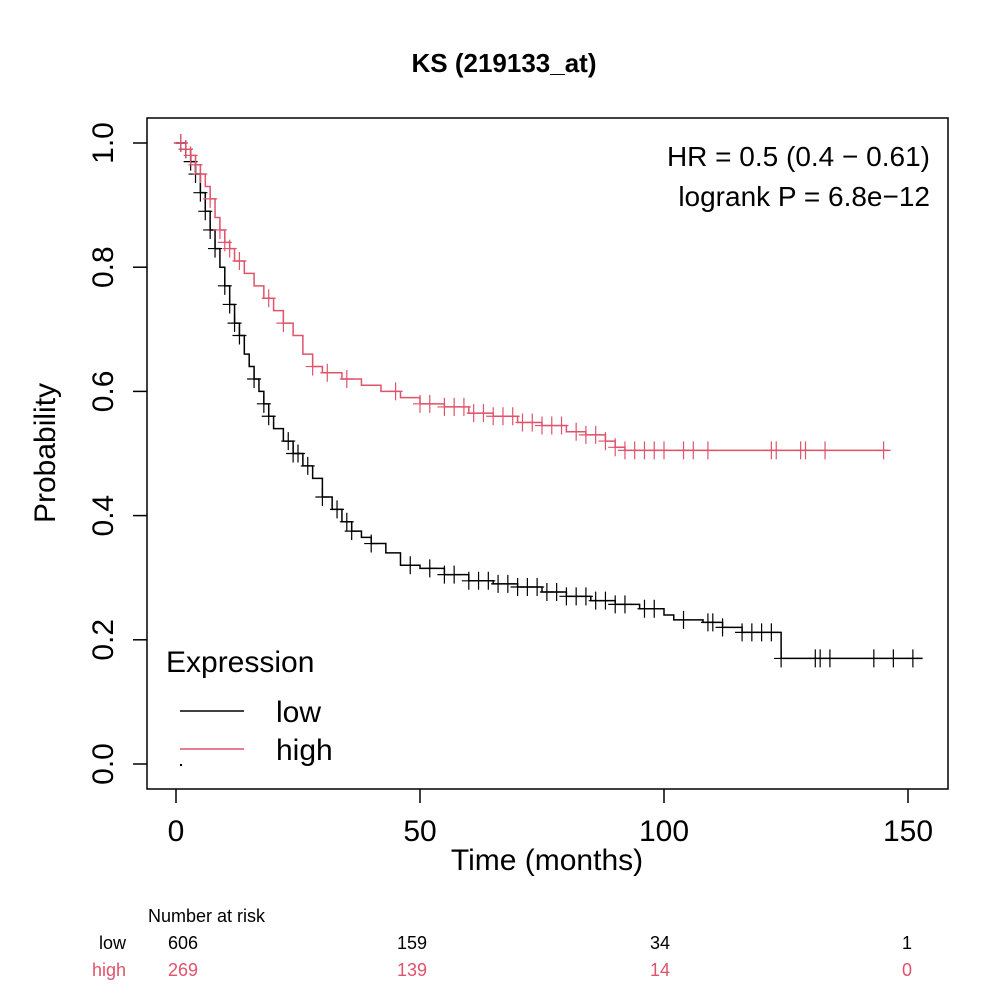 This screenshot has height=1008, width=1008. Describe the element at coordinates (103, 143) in the screenshot. I see `y-tick-label: 1.0` at that location.